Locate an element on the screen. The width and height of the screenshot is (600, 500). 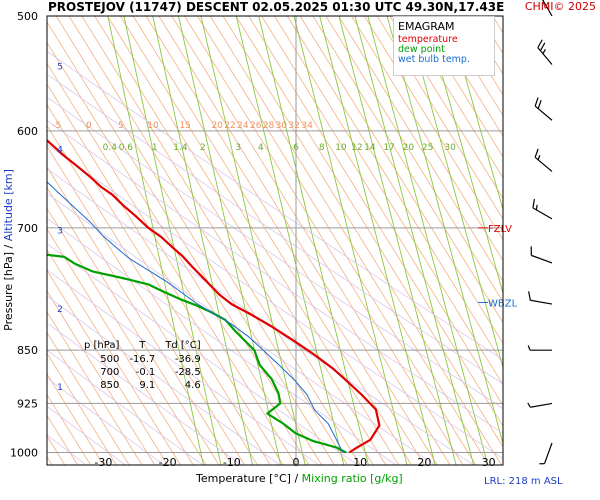
table-cell: 850 is located at coordinates (110, 385).